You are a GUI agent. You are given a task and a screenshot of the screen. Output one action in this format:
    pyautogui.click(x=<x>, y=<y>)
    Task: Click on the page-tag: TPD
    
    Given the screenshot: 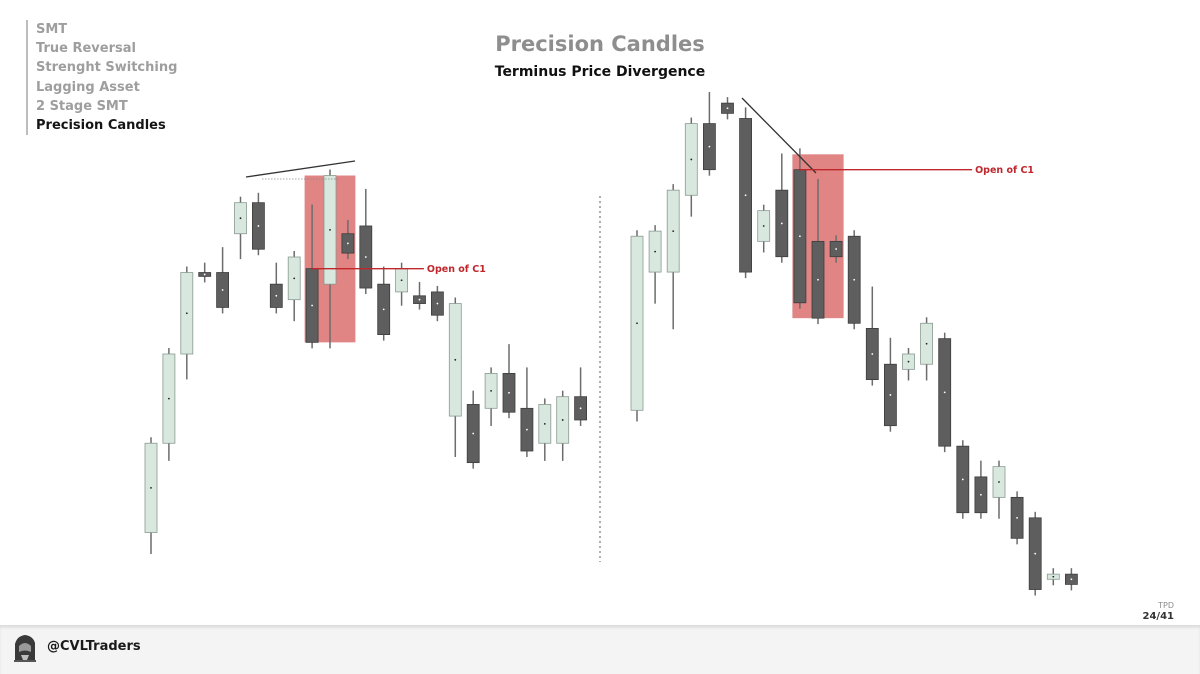 What is the action you would take?
    pyautogui.click(x=1166, y=605)
    